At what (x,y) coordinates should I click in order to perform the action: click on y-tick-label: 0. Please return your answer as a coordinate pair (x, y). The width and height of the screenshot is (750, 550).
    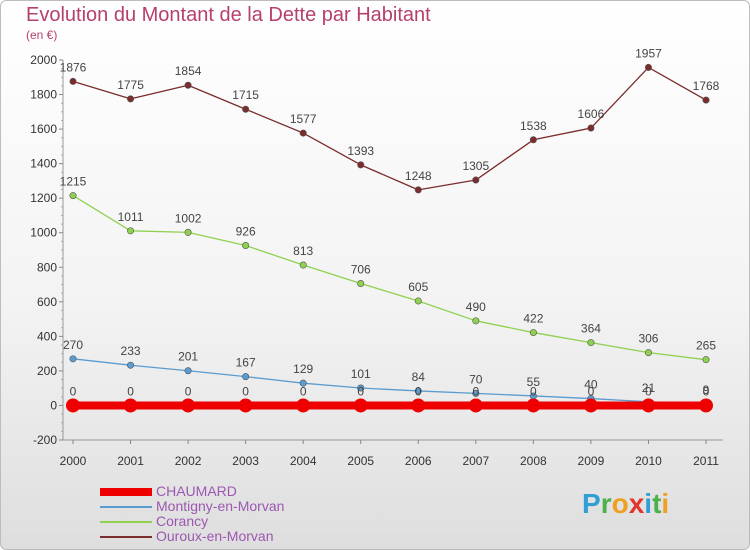
    Looking at the image, I should click on (53, 405).